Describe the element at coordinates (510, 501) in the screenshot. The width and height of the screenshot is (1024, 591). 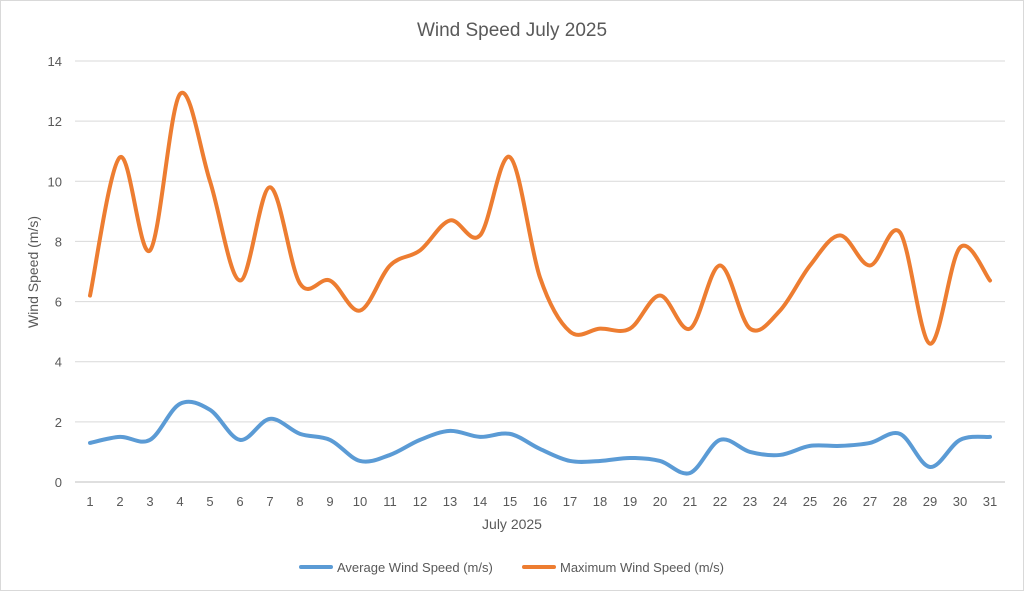
I see `x-tick-label: 15` at that location.